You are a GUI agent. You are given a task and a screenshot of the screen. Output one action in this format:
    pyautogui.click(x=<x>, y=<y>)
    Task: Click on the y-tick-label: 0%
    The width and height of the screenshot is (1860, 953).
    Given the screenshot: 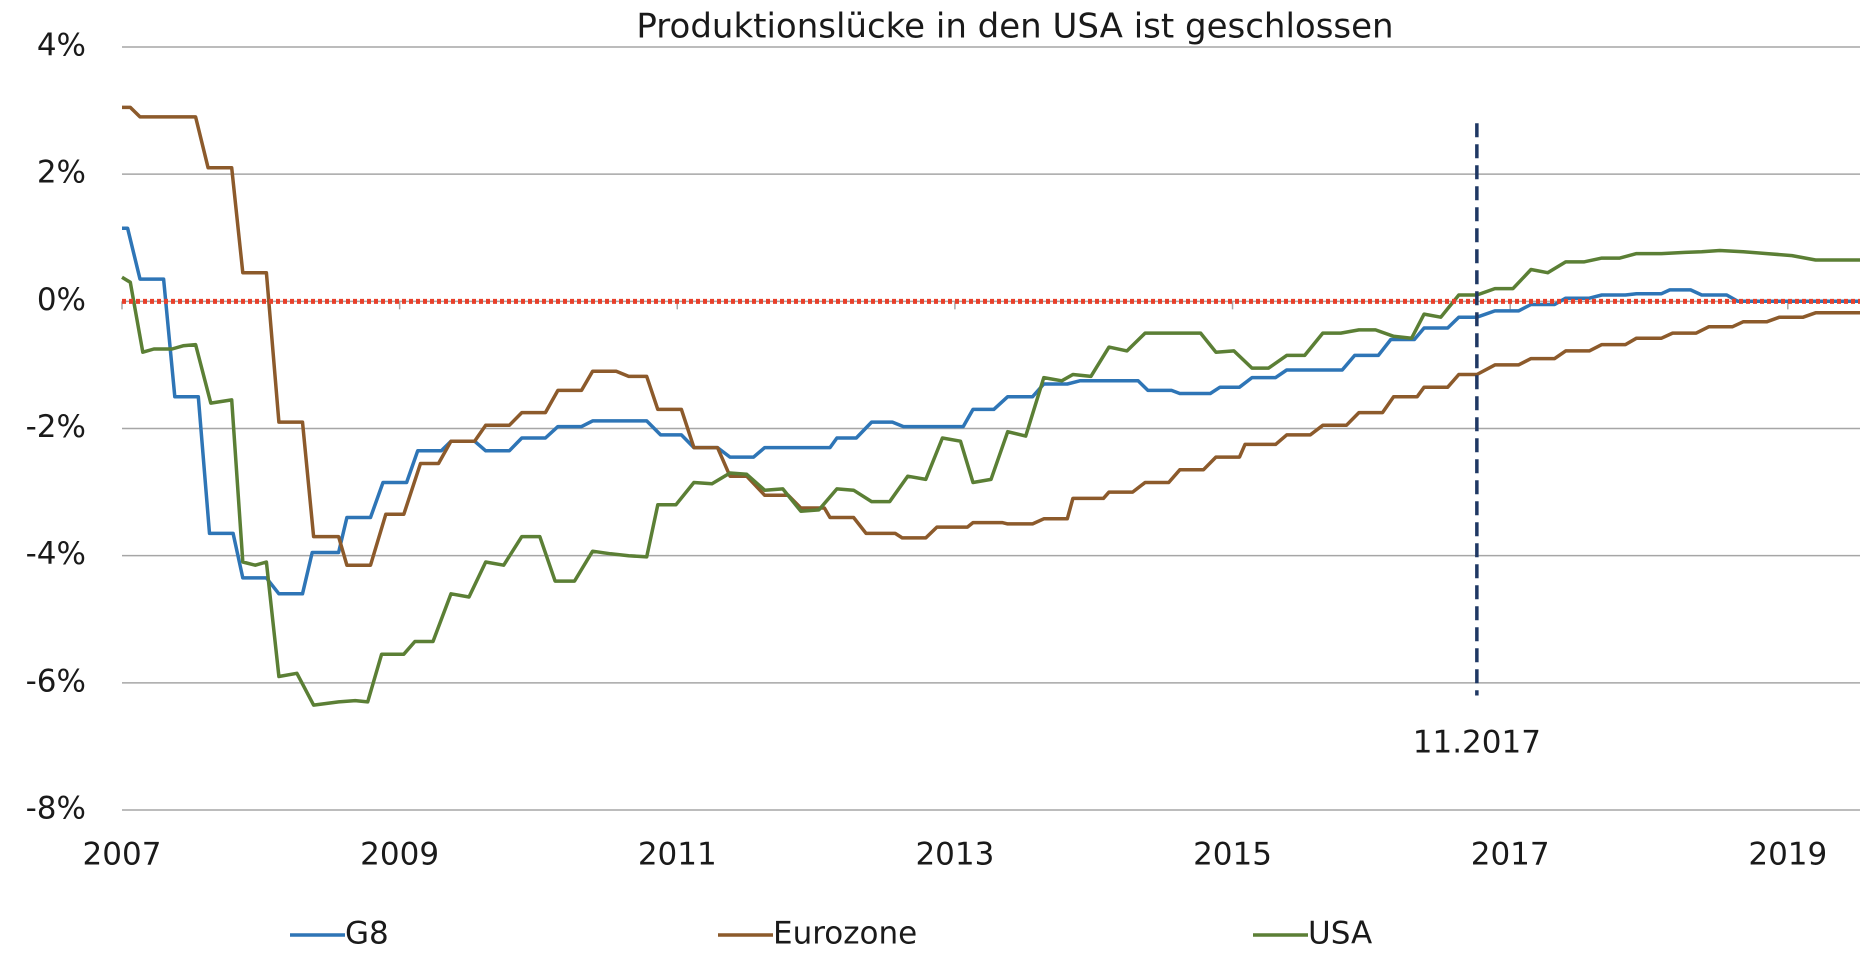 What is the action you would take?
    pyautogui.click(x=61, y=300)
    